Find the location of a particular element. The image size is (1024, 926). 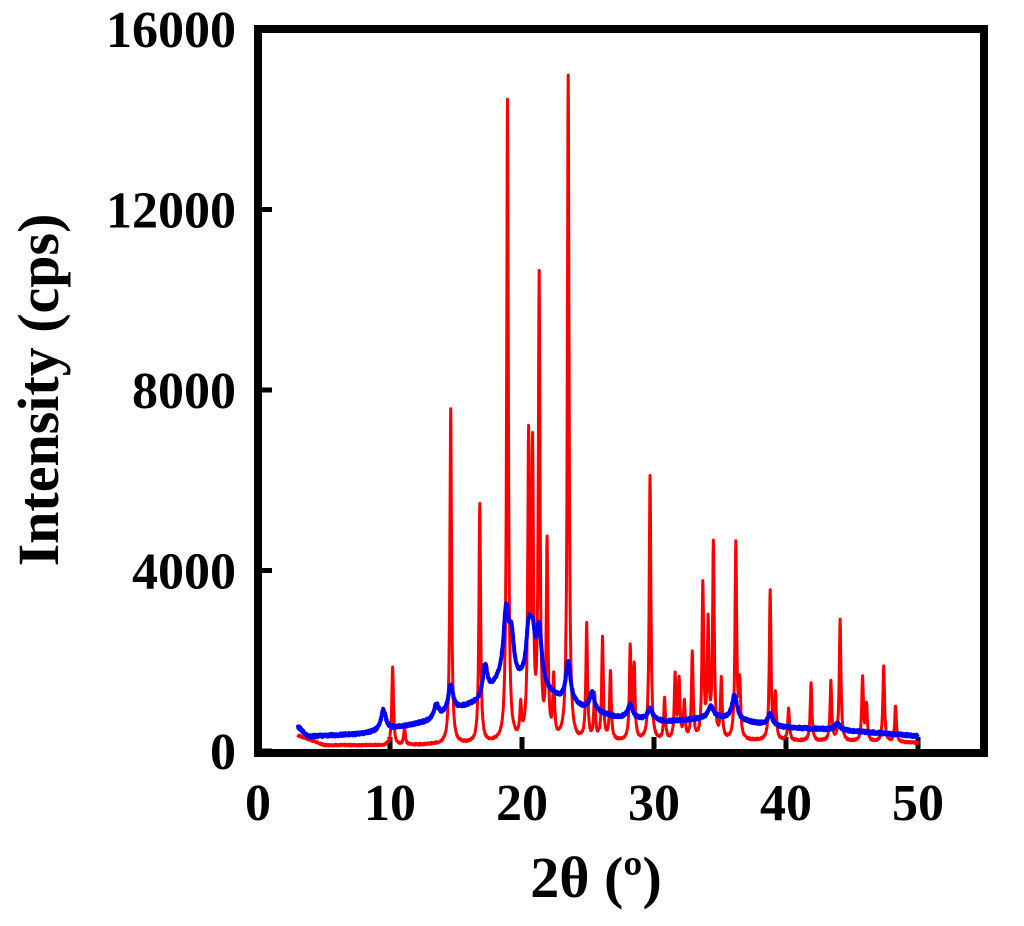

x-tick-label: 10 is located at coordinates (390, 803).